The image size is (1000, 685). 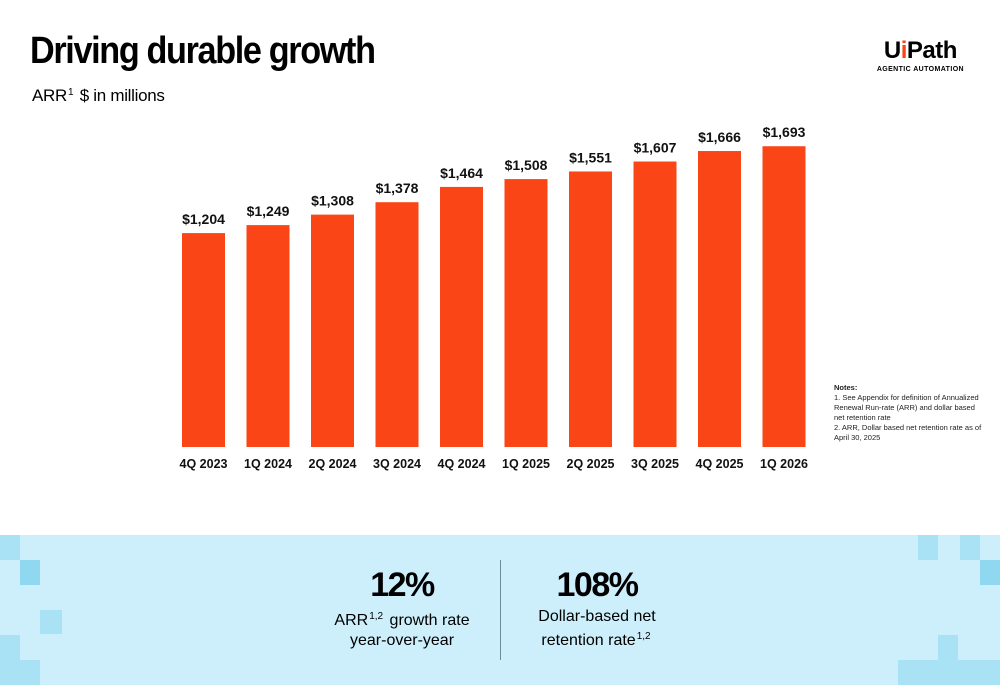 What do you see at coordinates (784, 296) in the screenshot?
I see `bar-1q-2026` at bounding box center [784, 296].